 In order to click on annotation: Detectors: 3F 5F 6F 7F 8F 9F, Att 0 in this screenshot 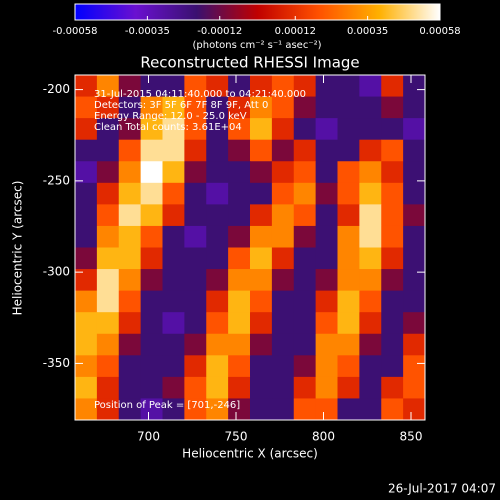, I will do `click(181, 105)`.